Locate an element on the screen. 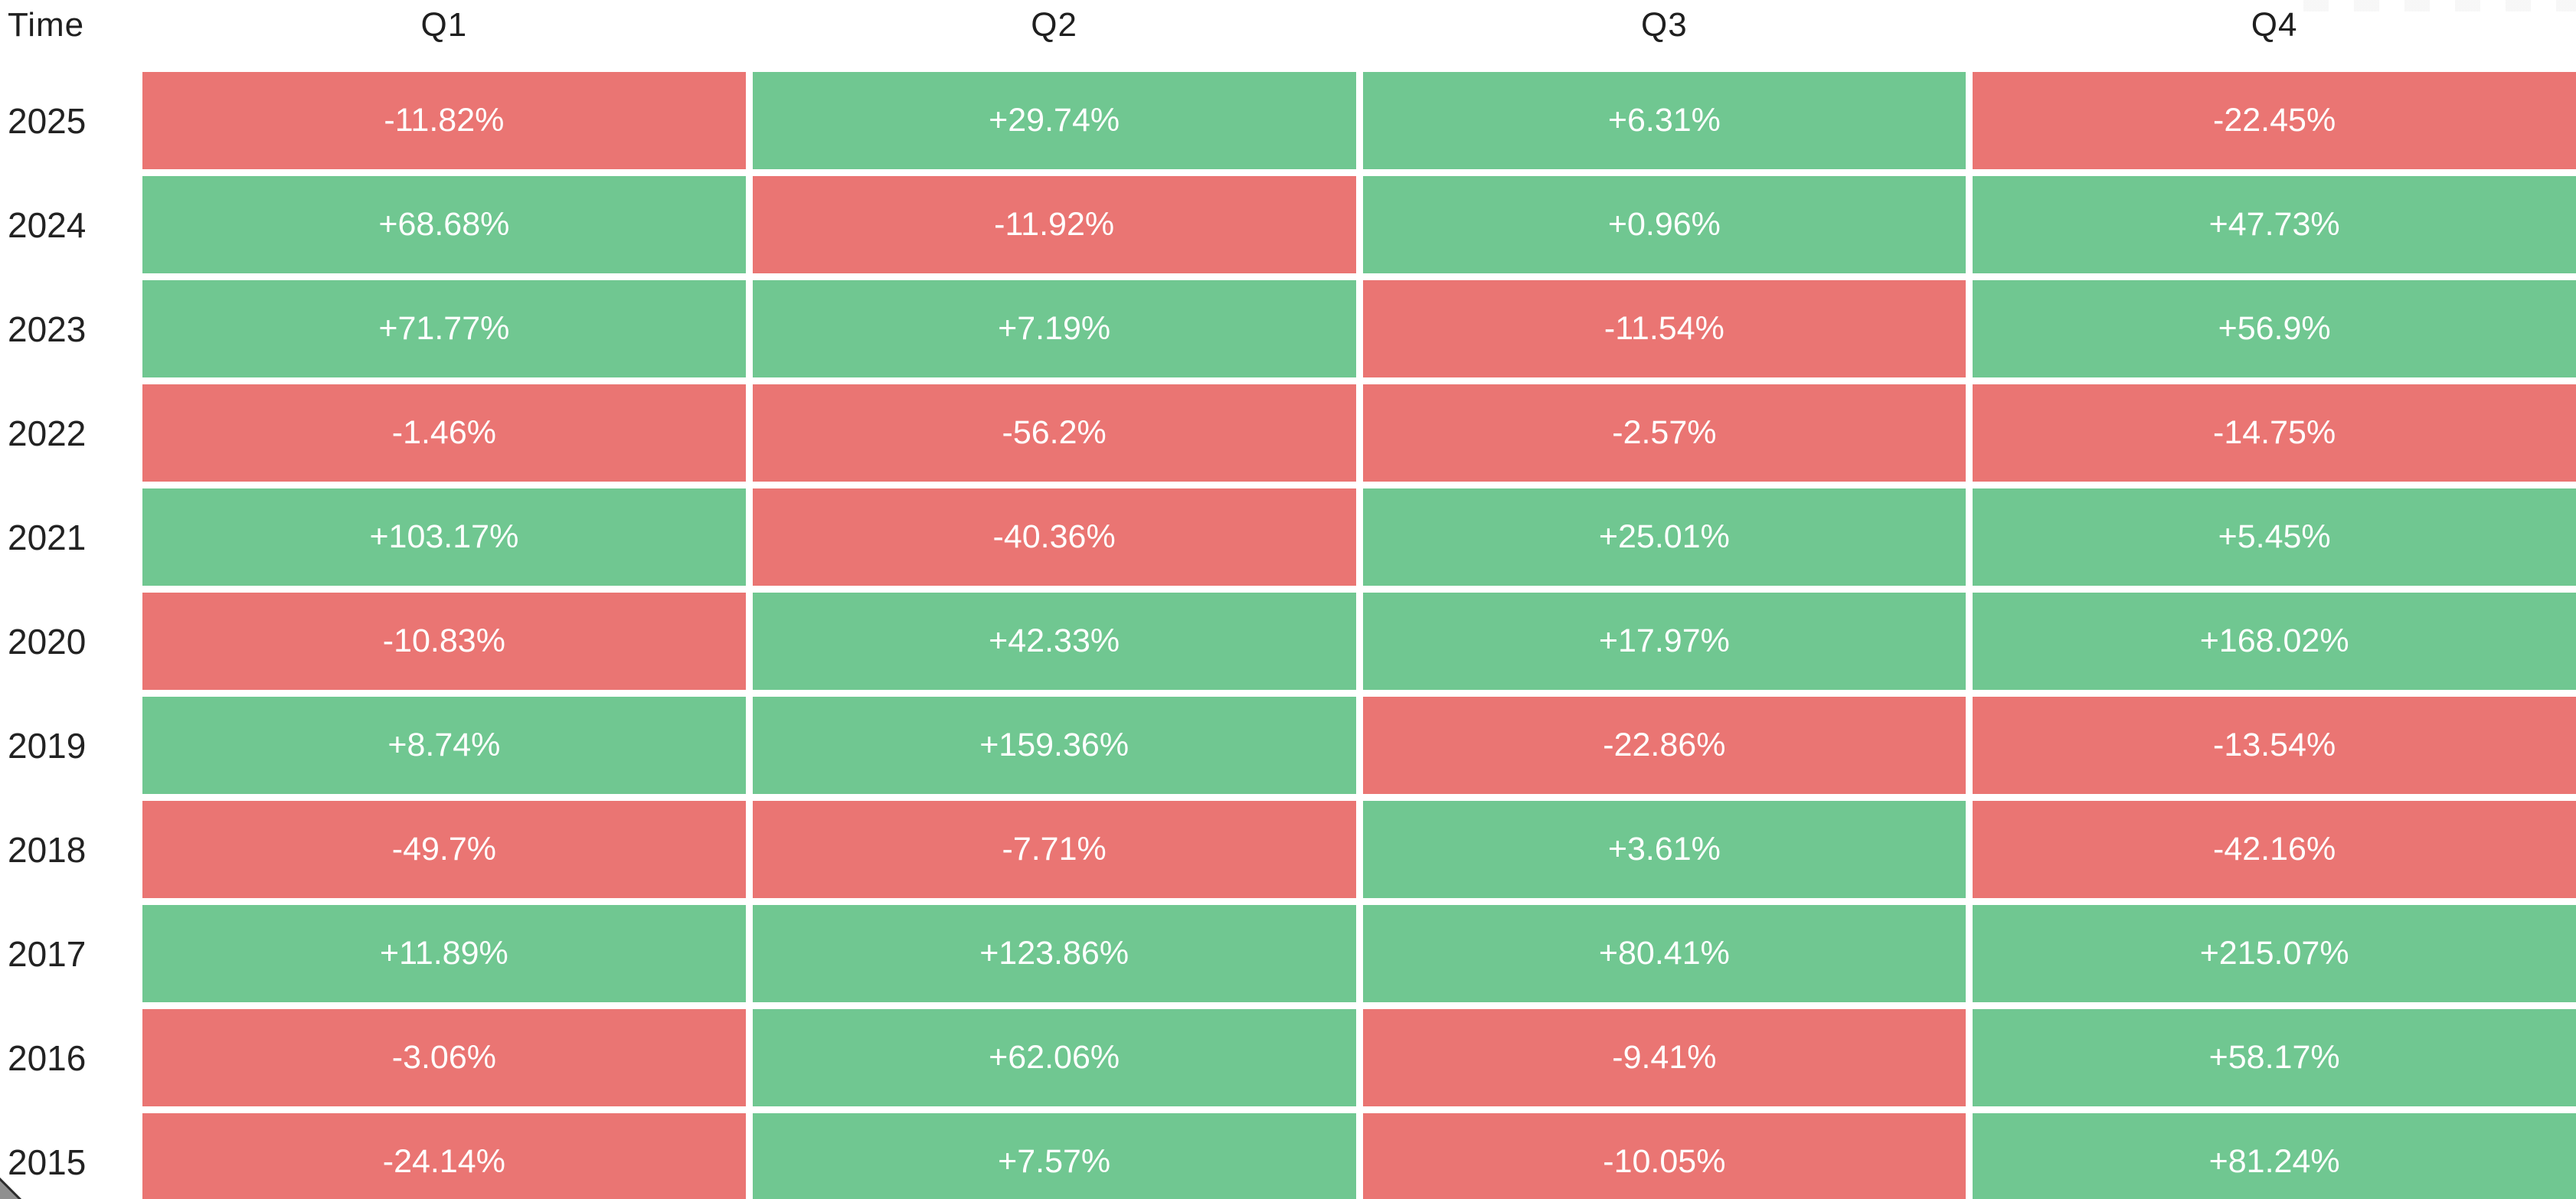 The image size is (2576, 1199). row-year-label: 2020 is located at coordinates (68, 641).